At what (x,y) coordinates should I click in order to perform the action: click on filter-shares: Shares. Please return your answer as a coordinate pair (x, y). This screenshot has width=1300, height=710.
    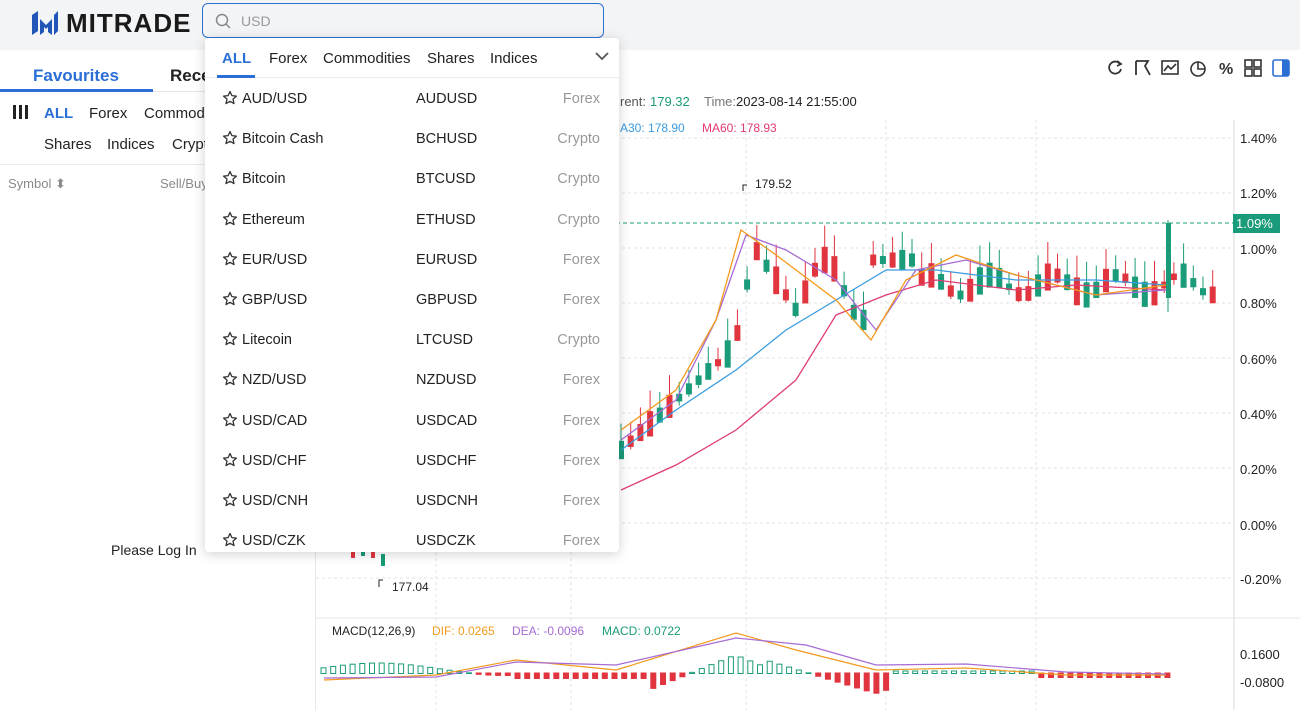
    Looking at the image, I should click on (68, 144).